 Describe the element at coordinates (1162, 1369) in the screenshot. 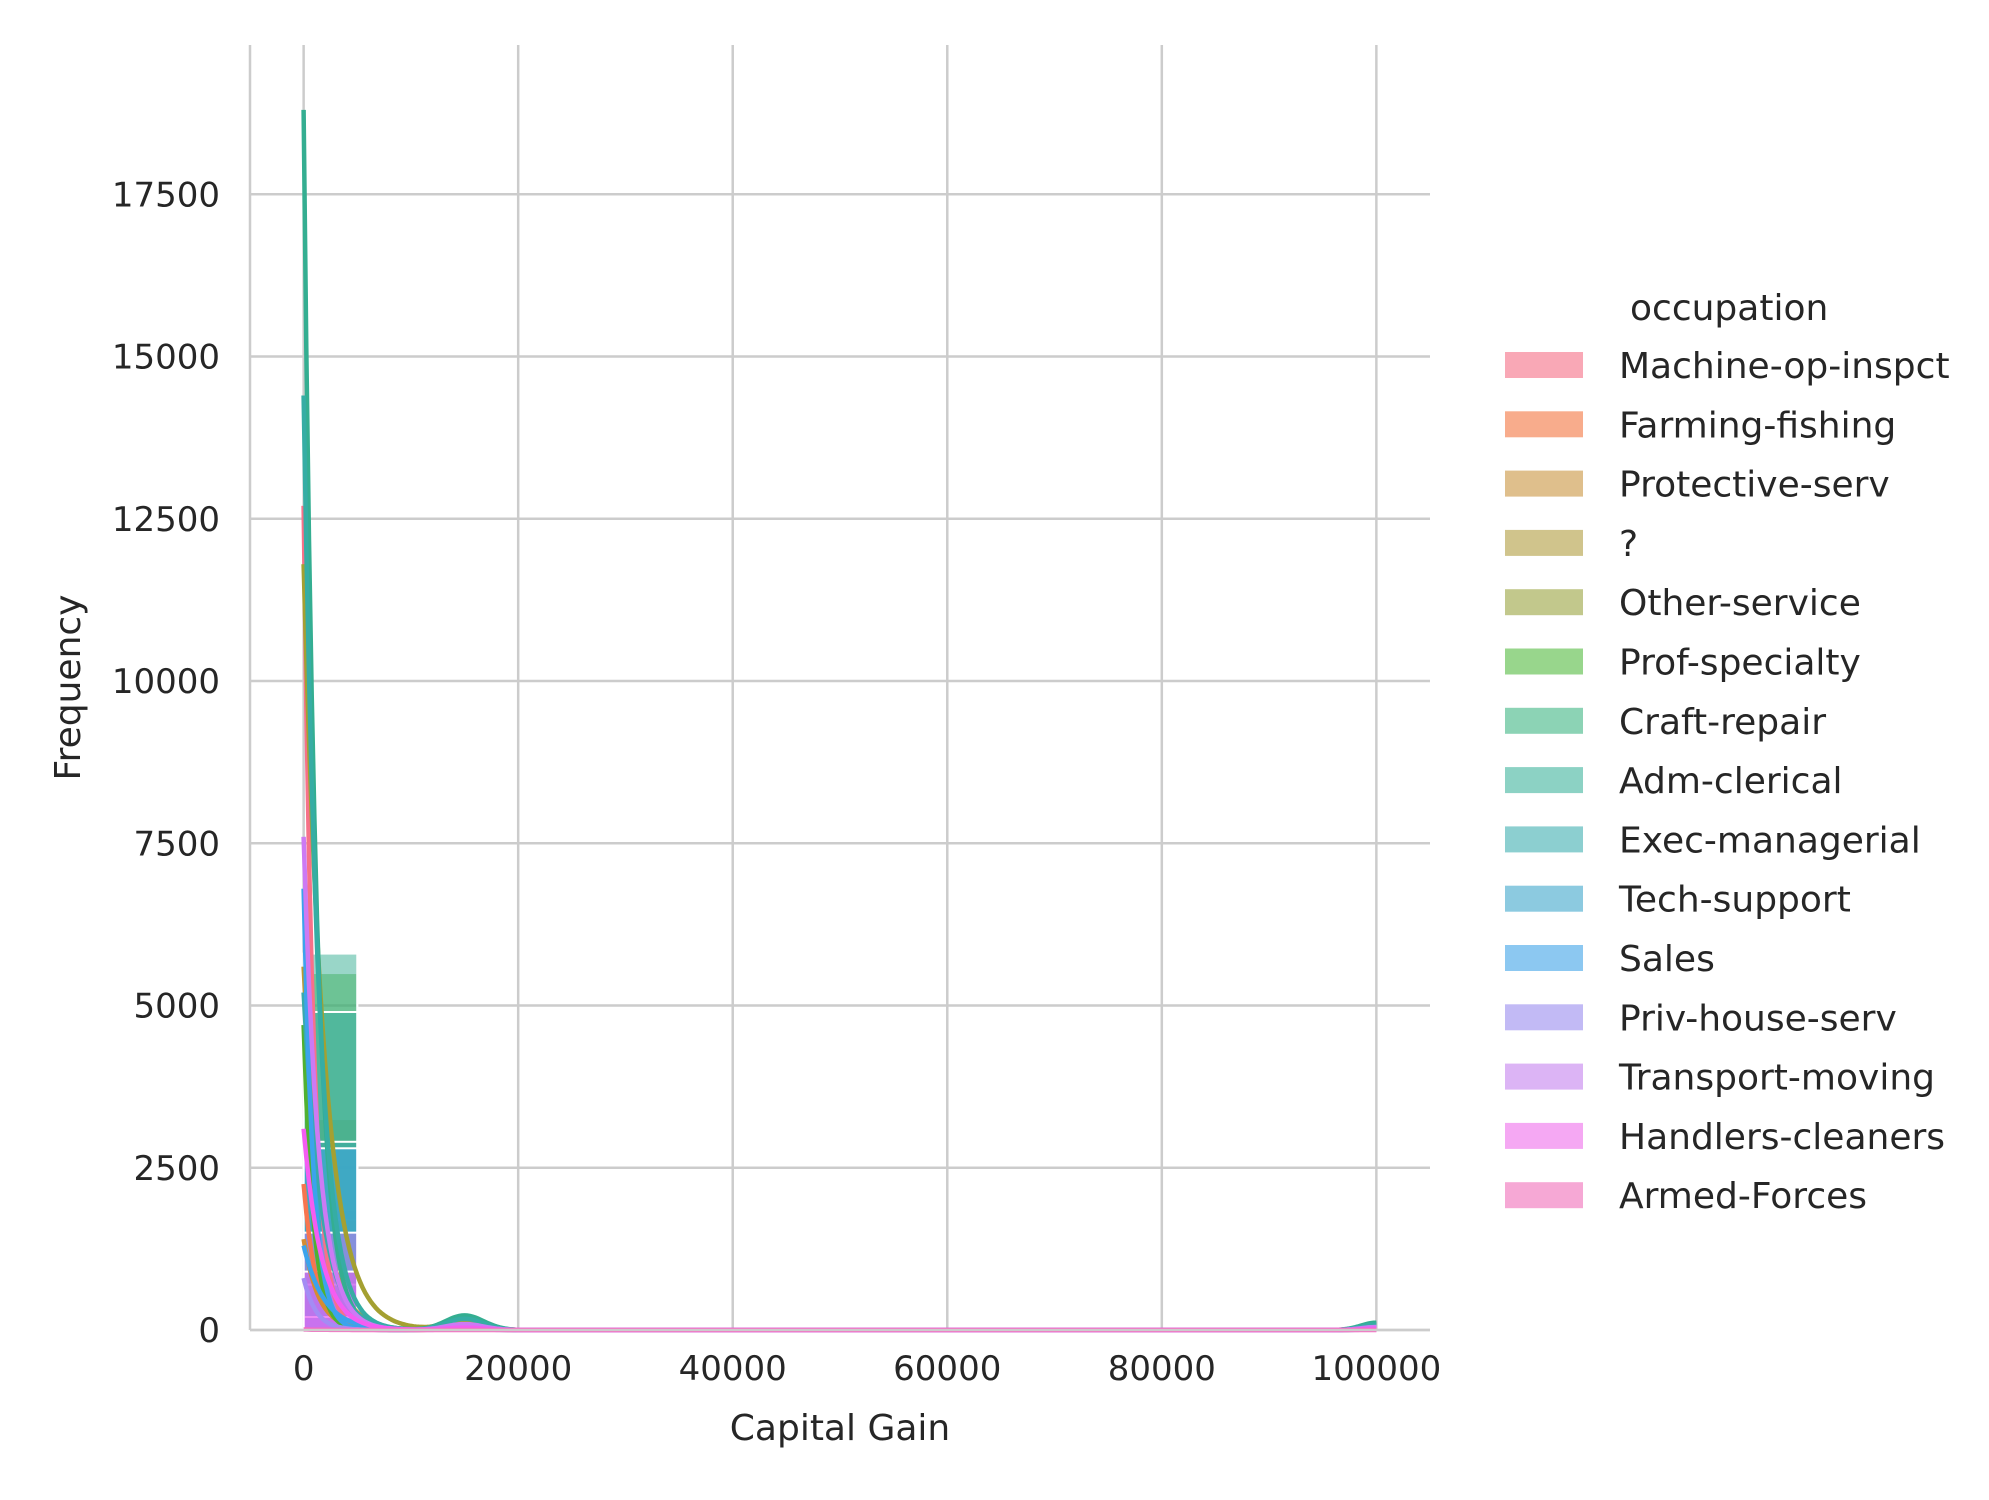

I see `x-tick-label: 80000` at that location.